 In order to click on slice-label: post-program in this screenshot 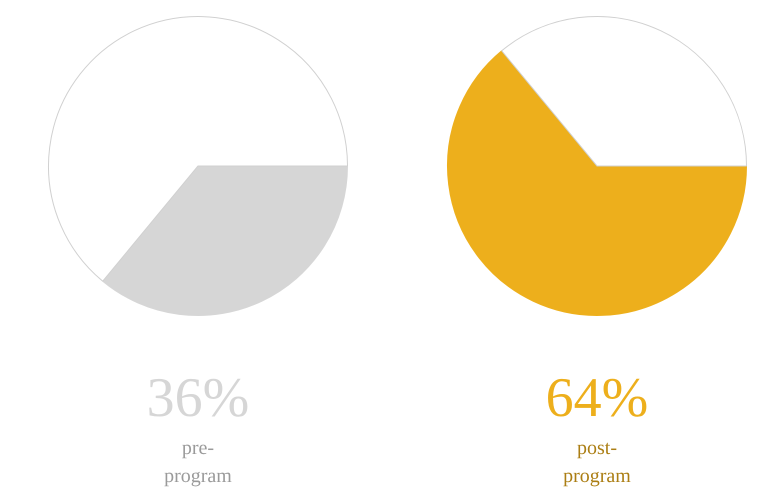, I will do `click(597, 462)`.